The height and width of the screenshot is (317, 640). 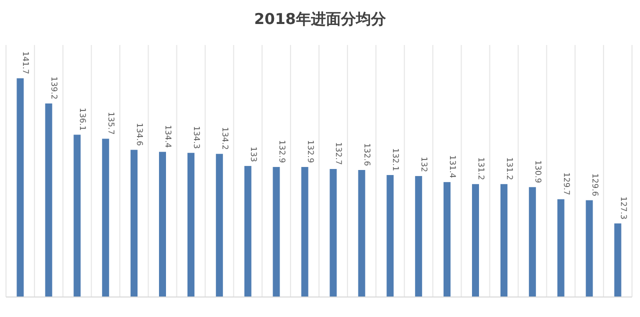 I want to click on data-label: 132.7, so click(x=339, y=153).